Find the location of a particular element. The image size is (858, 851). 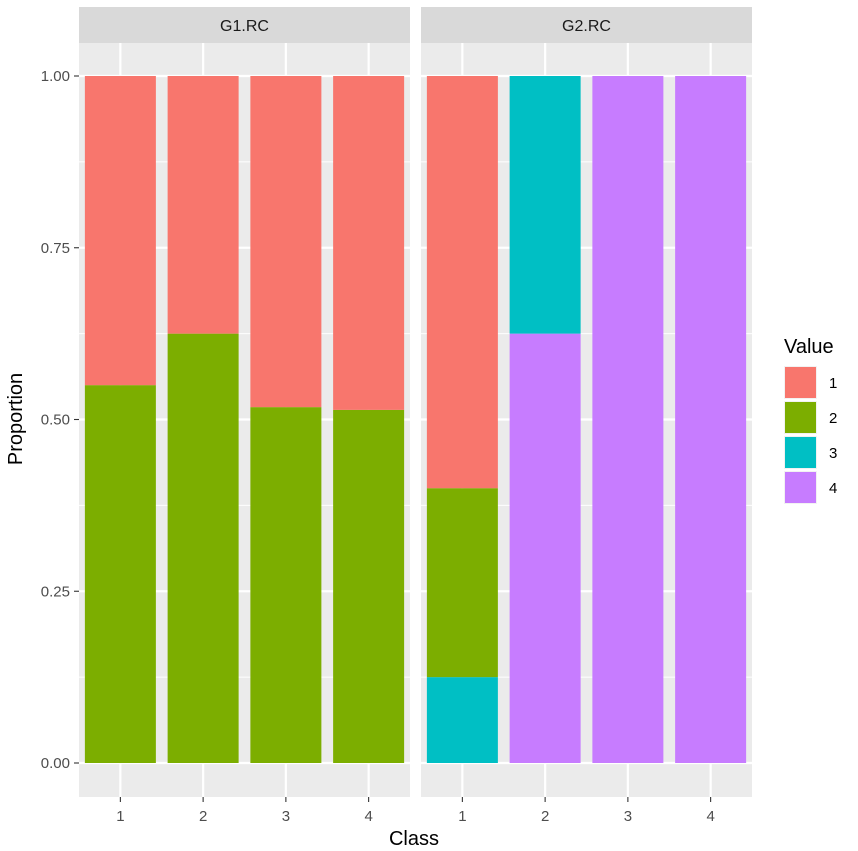

y-tick-label: 0.00 is located at coordinates (55, 763).